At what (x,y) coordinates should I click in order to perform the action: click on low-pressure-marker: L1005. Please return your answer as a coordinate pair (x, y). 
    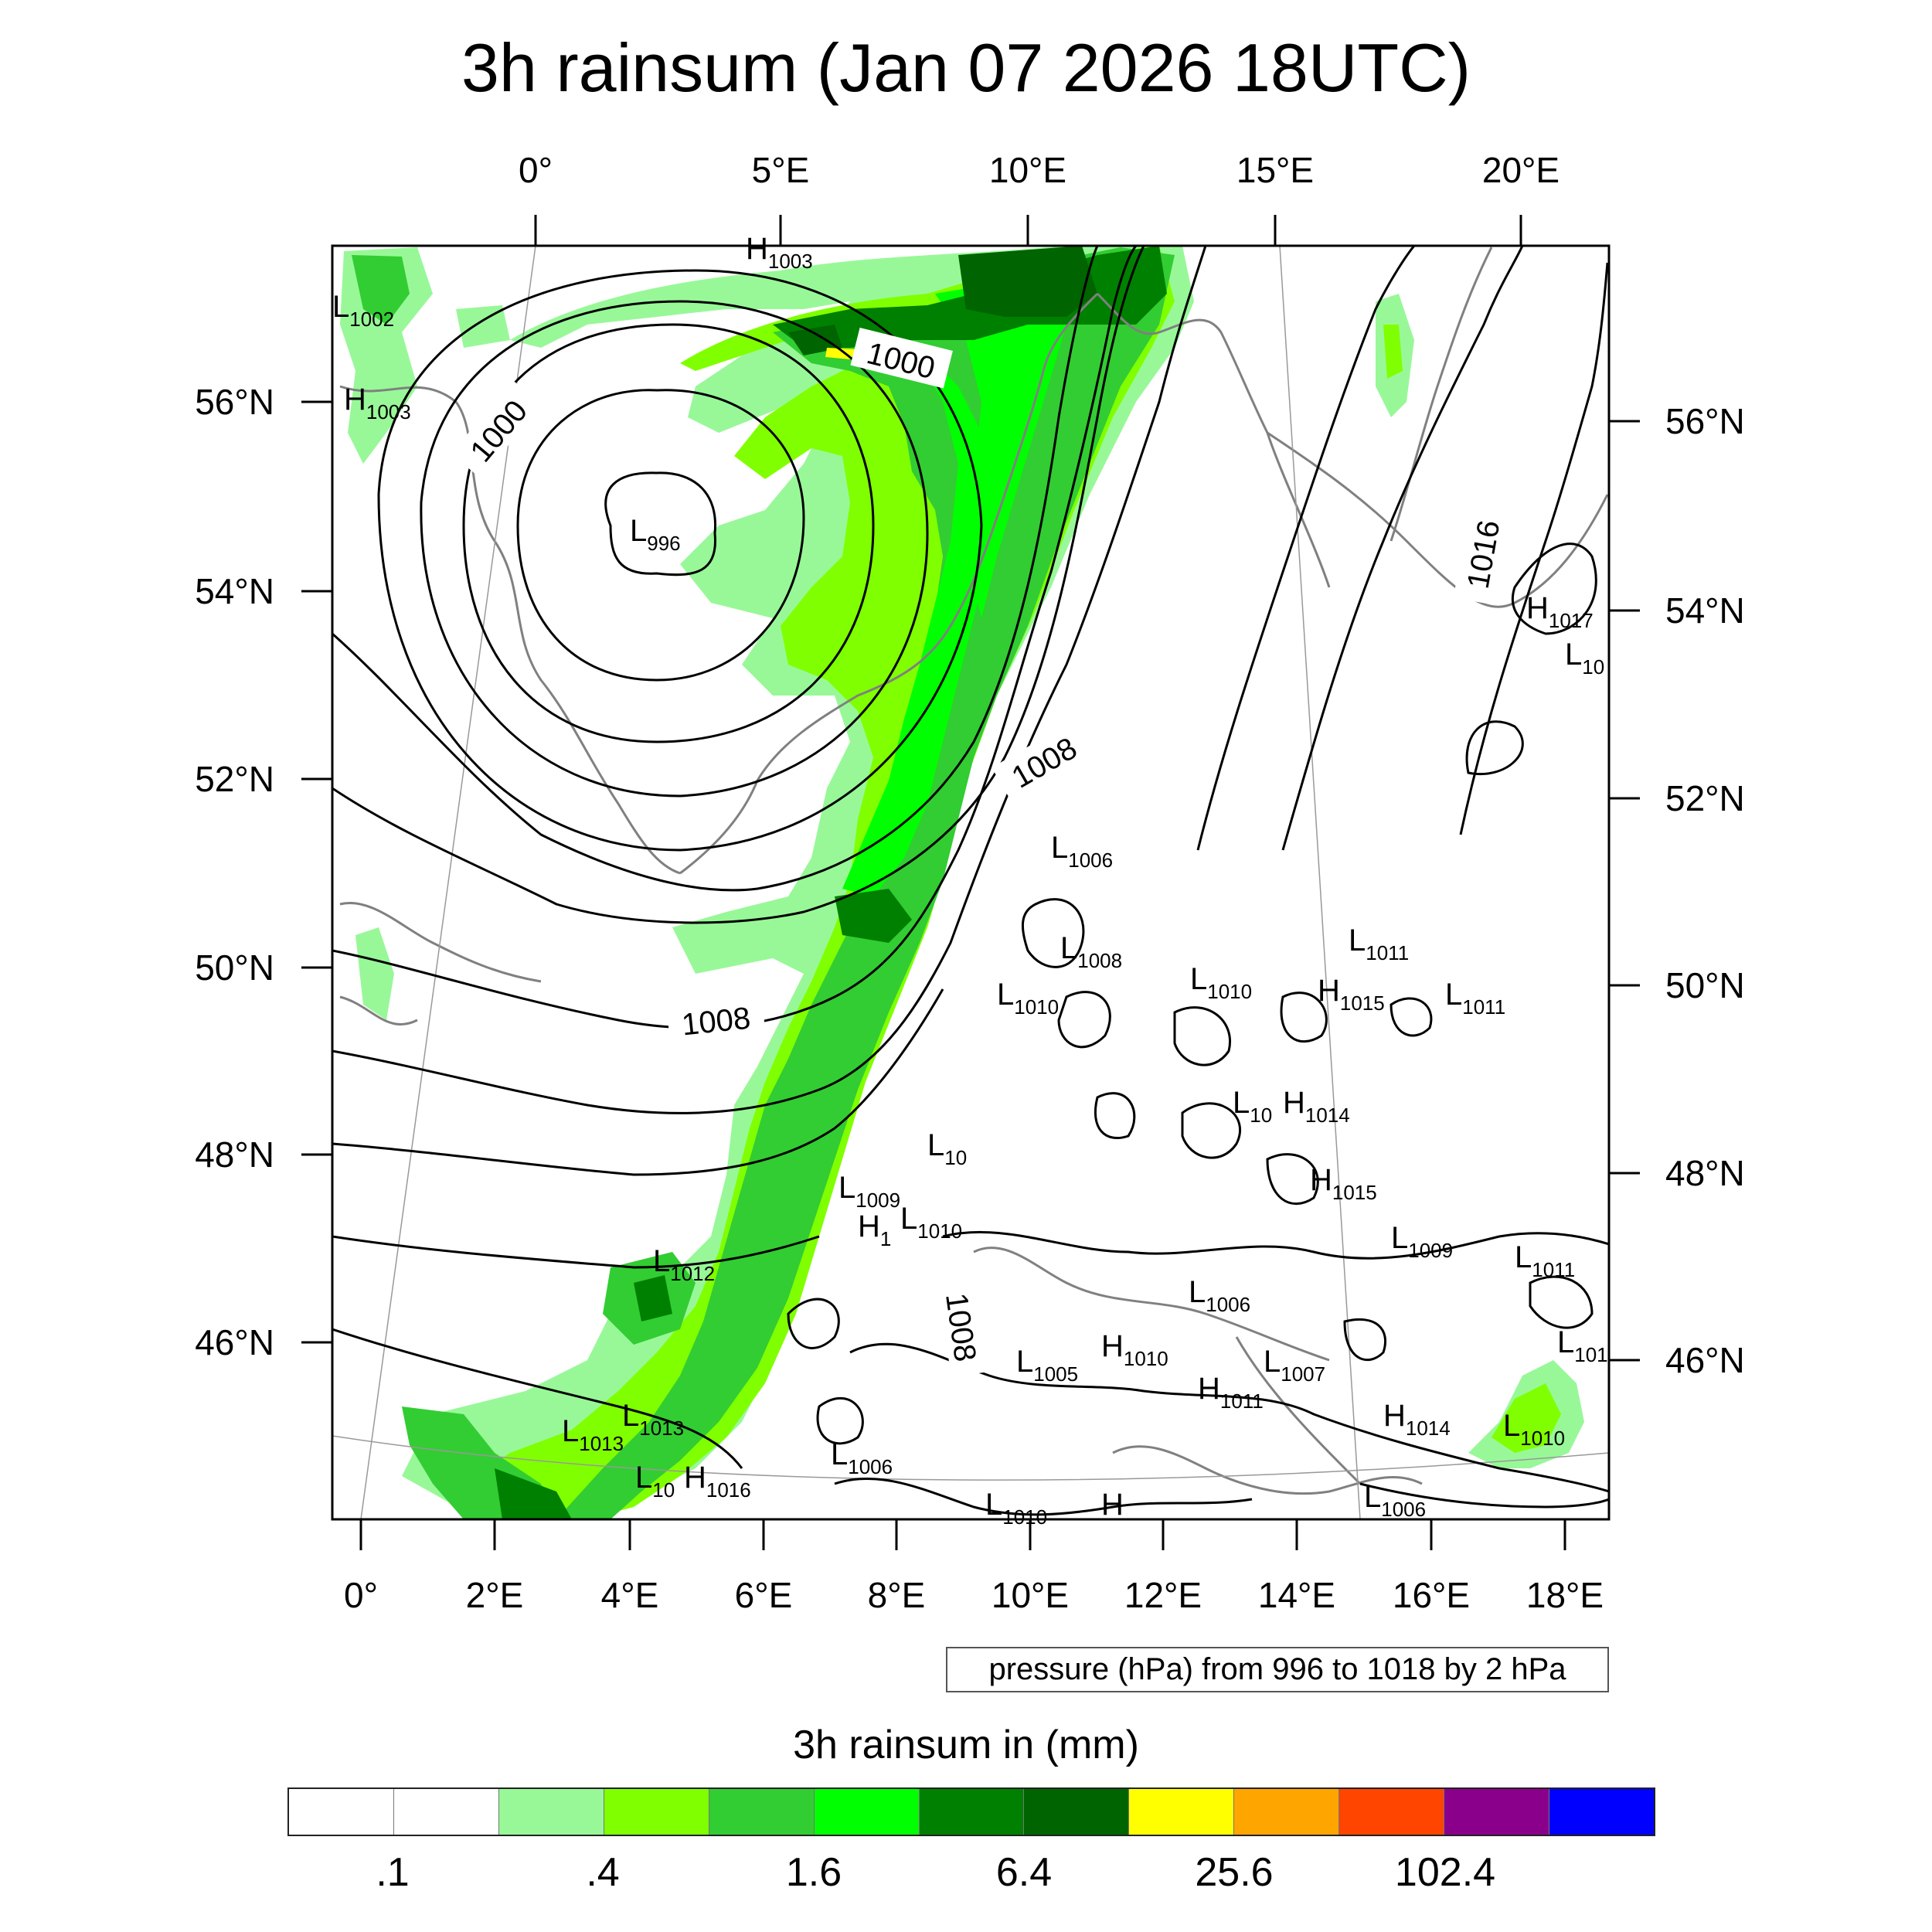
    Looking at the image, I should click on (1047, 1366).